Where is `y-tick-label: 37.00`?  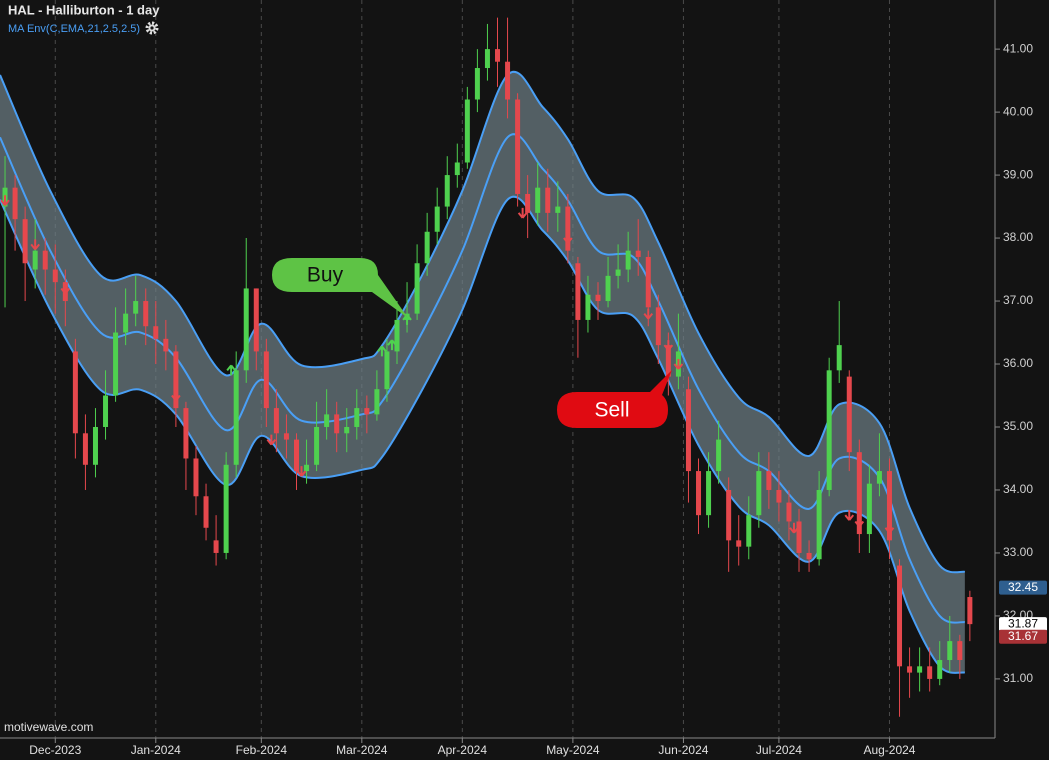 y-tick-label: 37.00 is located at coordinates (1018, 300).